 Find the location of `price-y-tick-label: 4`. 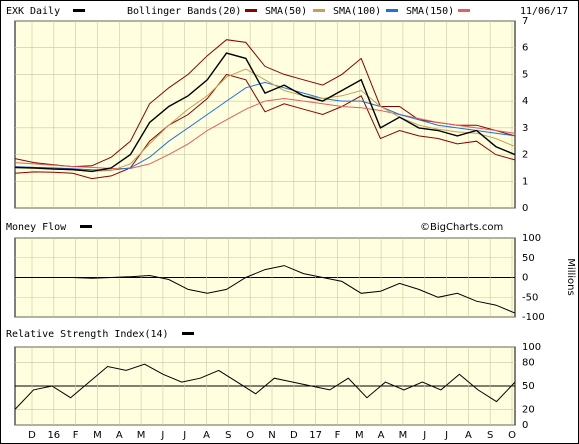

price-y-tick-label: 4 is located at coordinates (525, 101).